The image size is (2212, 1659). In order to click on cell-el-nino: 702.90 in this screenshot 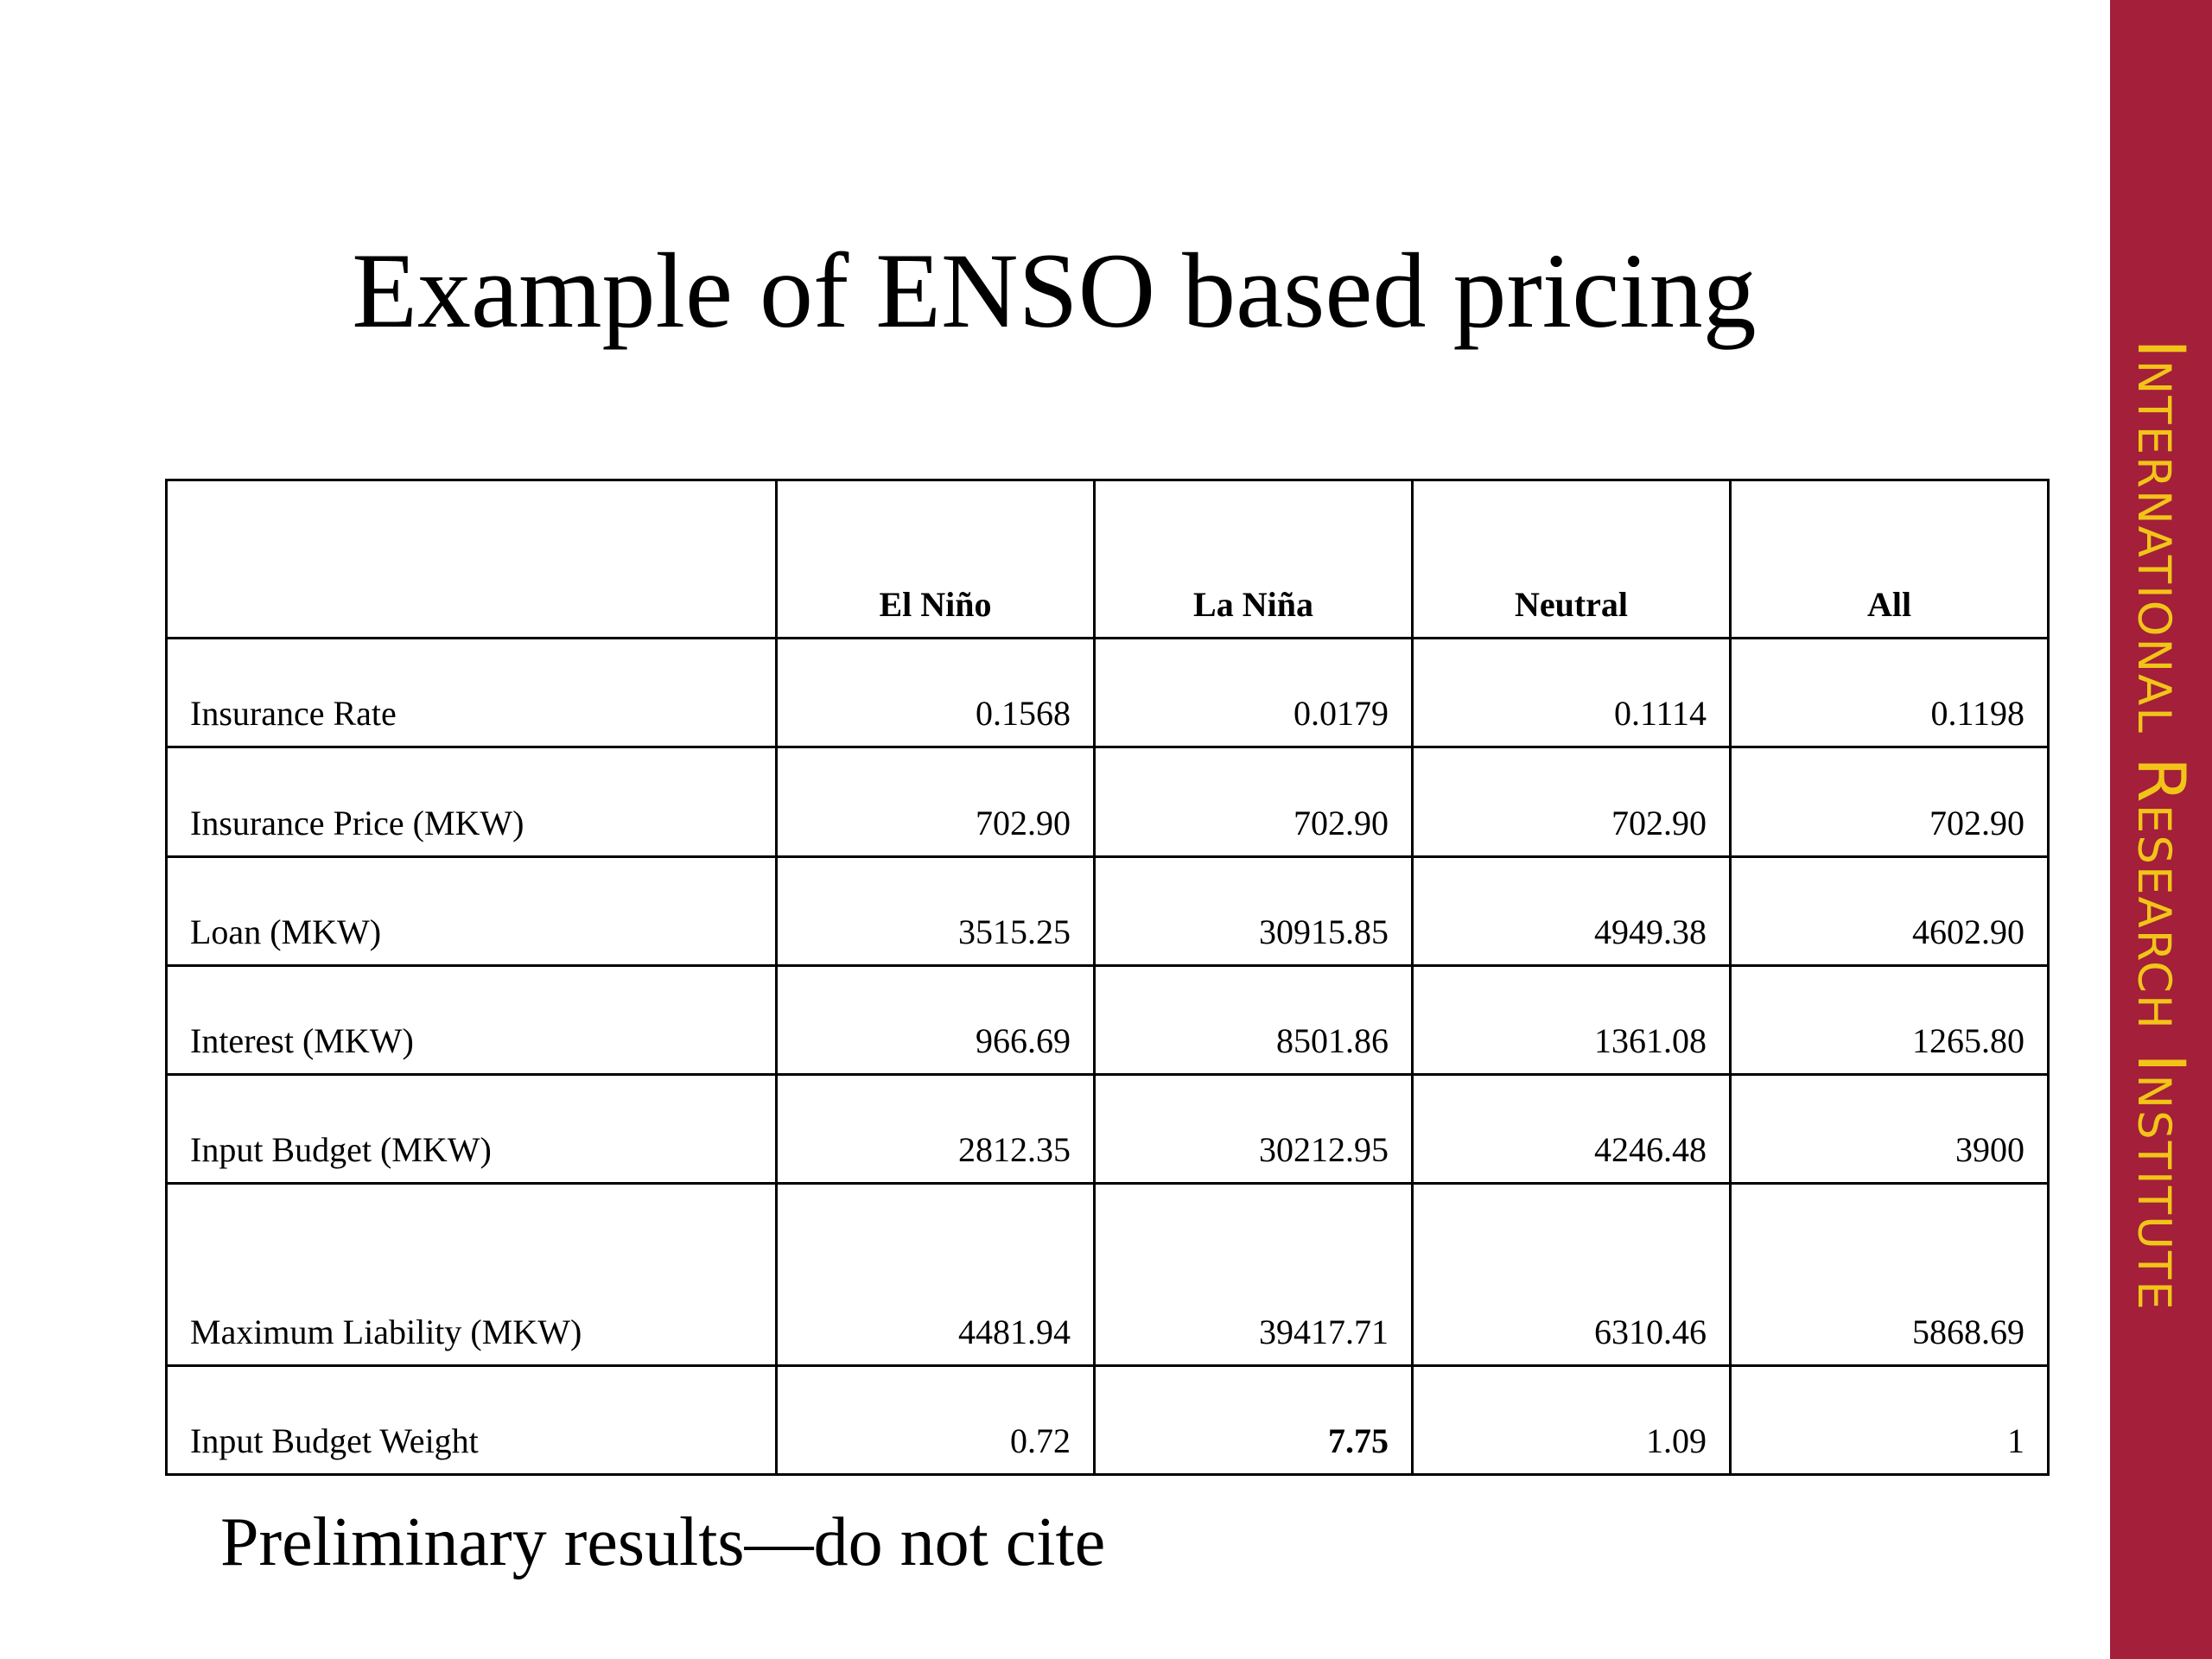, I will do `click(936, 802)`.